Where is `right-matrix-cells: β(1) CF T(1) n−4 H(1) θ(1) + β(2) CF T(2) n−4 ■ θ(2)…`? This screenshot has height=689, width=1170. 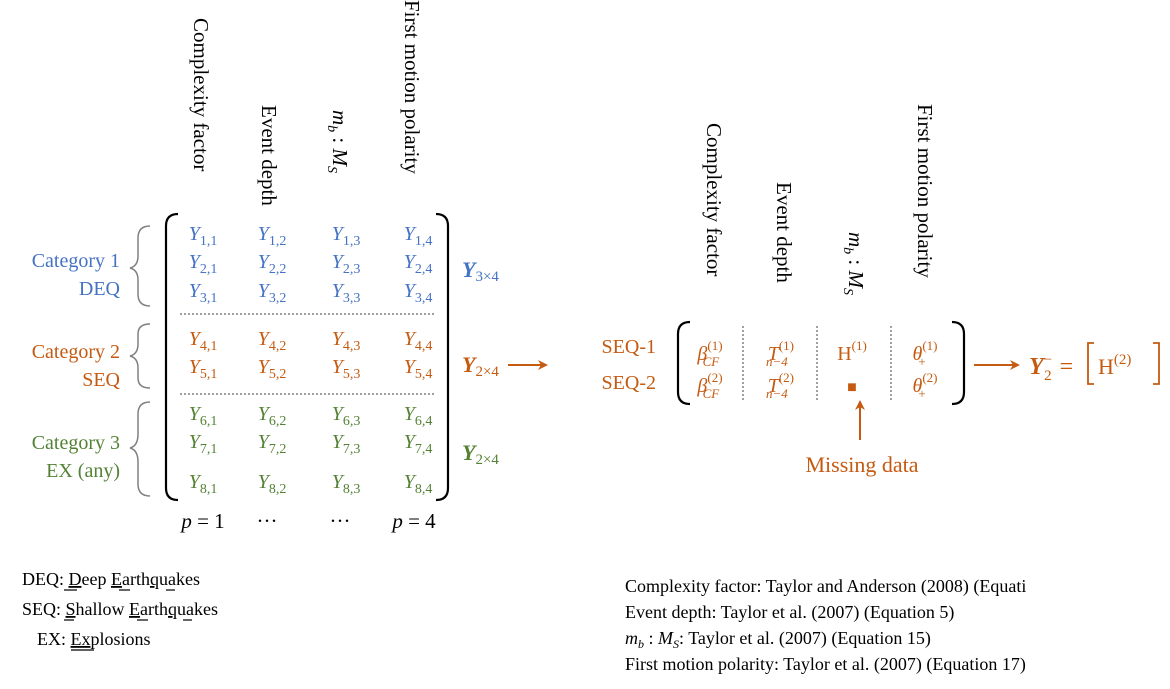
right-matrix-cells: β(1) CF T(1) n−4 H(1) θ(1) + β(2) CF T(2) n−4 ■ θ(2)… is located at coordinates (816, 369).